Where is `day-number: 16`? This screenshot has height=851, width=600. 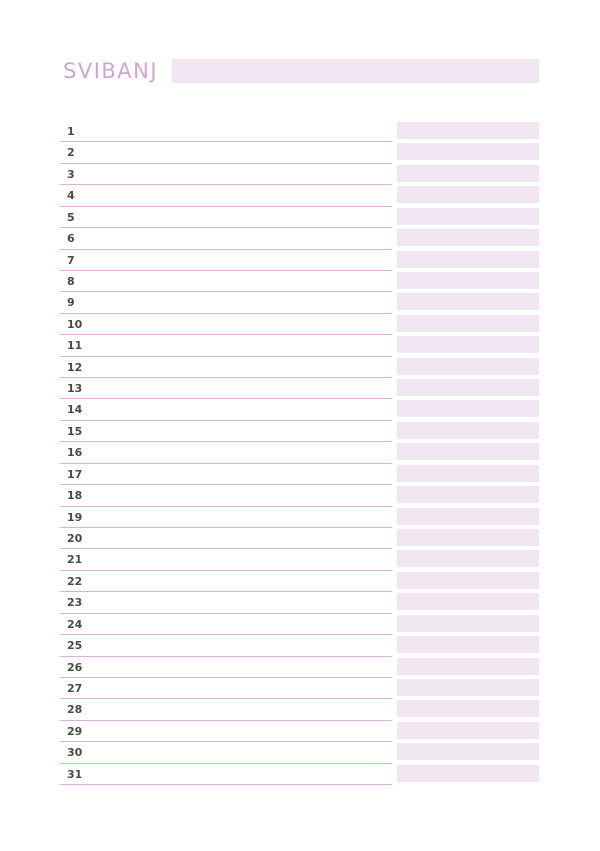
day-number: 16 is located at coordinates (75, 453).